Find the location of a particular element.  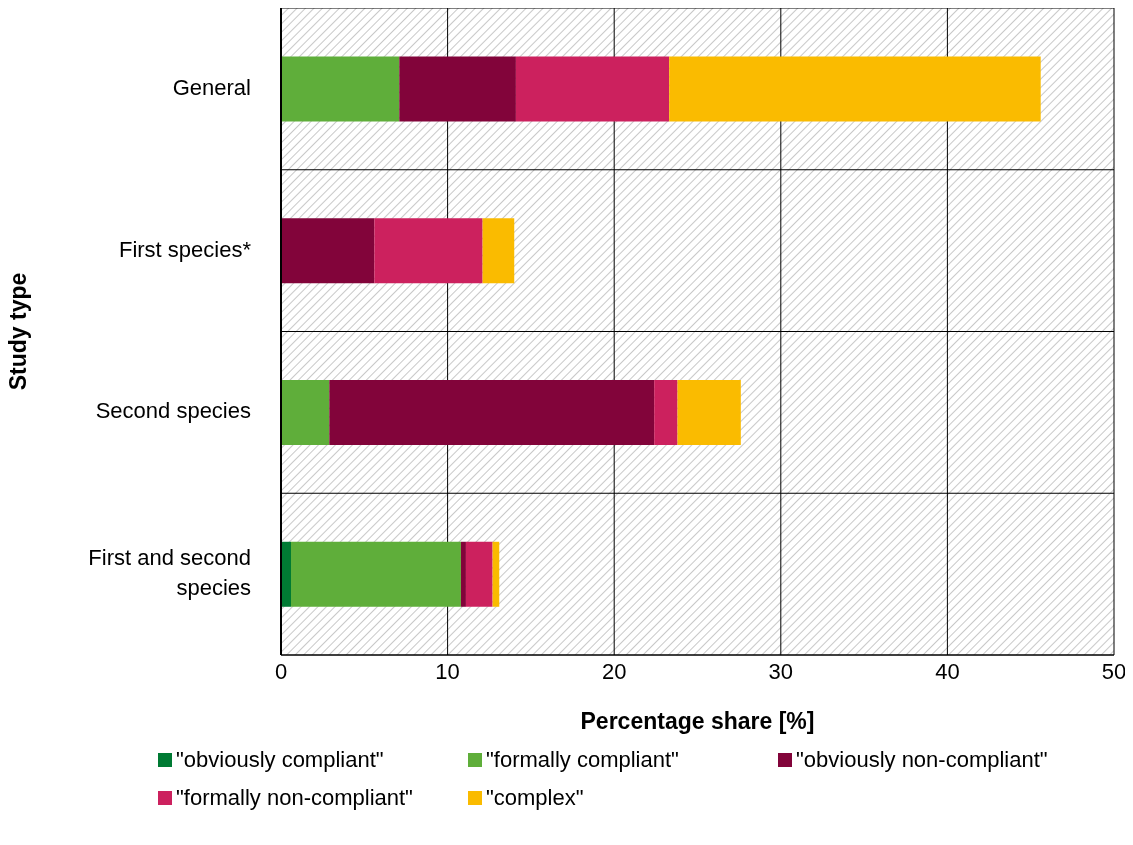

y-tick-label: First species* is located at coordinates (185, 249).